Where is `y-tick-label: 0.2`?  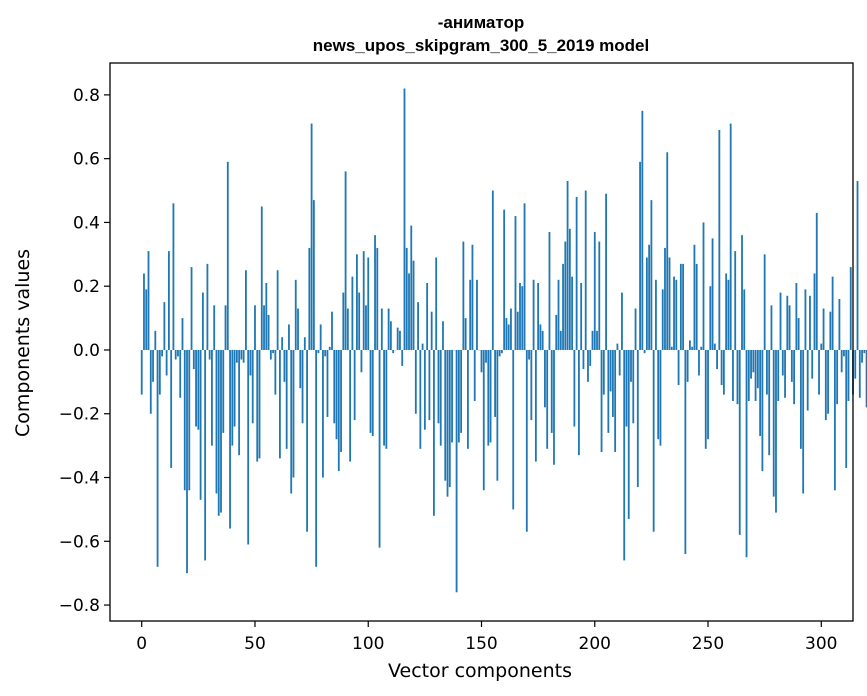 y-tick-label: 0.2 is located at coordinates (86, 287).